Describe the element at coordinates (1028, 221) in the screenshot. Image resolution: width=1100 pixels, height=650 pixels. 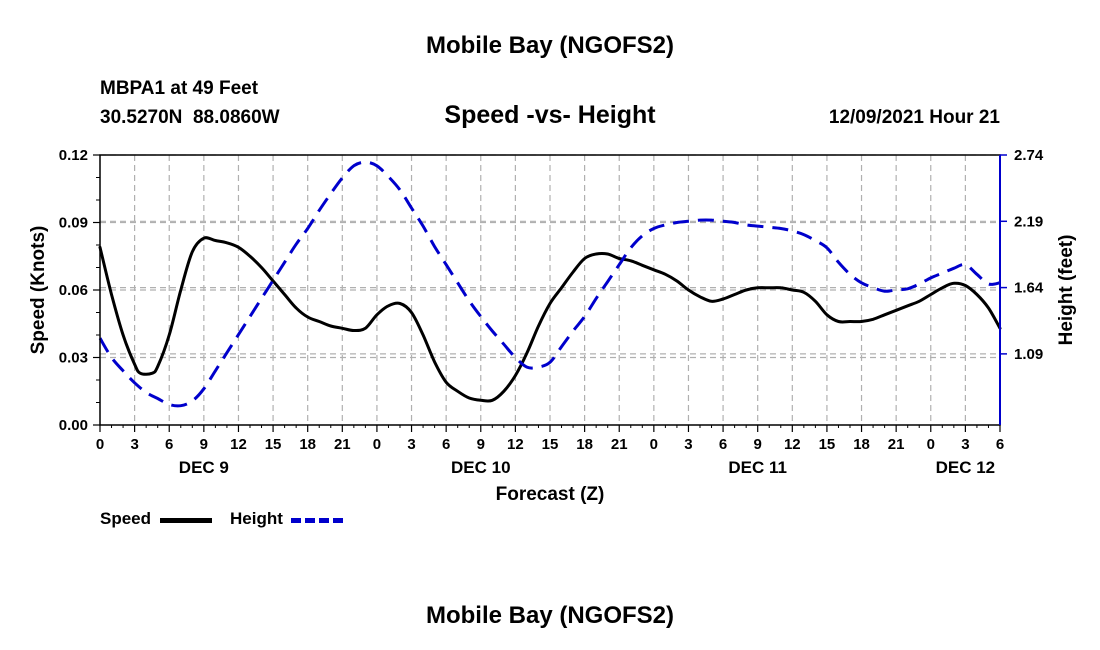
I see `y2-tick-label: 2.19` at that location.